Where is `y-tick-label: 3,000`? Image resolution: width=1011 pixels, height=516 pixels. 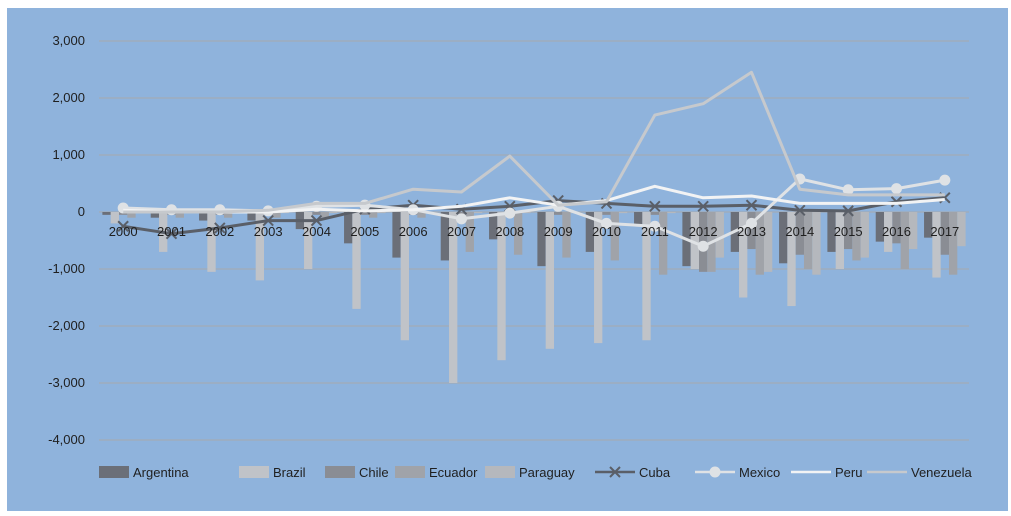
y-tick-label: 3,000 is located at coordinates (68, 40).